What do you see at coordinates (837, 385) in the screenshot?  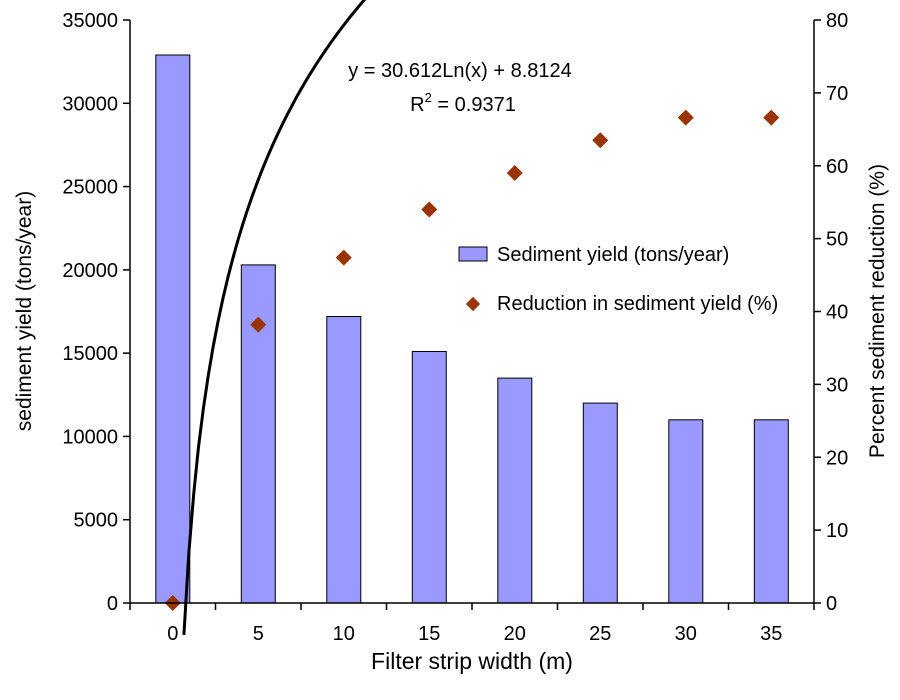 I see `right-tick-label: 30` at bounding box center [837, 385].